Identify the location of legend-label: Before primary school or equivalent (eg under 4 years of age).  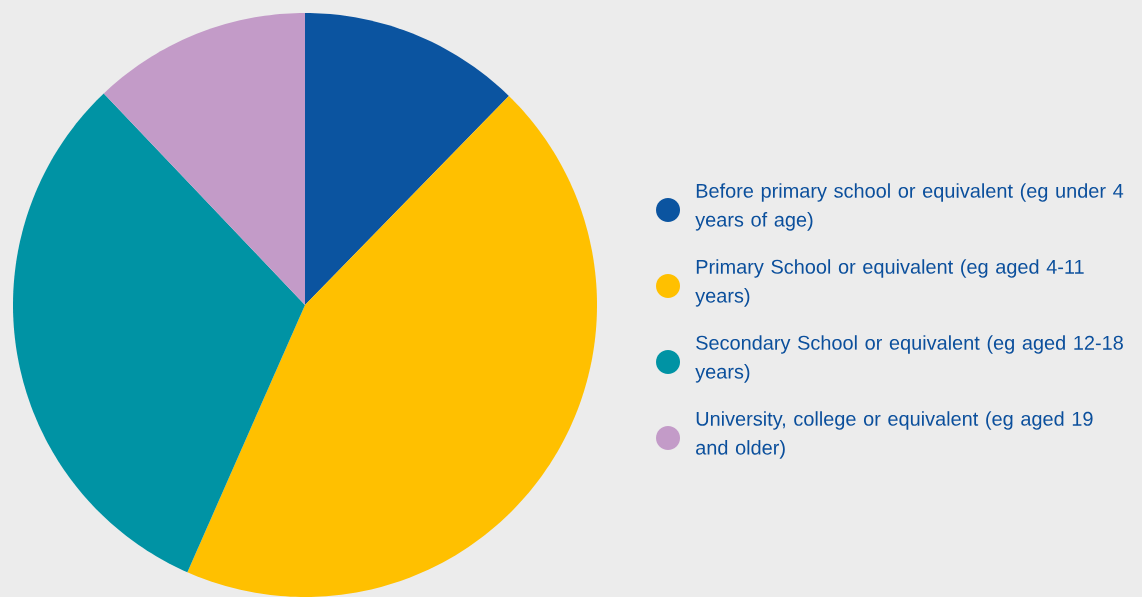
(909, 207).